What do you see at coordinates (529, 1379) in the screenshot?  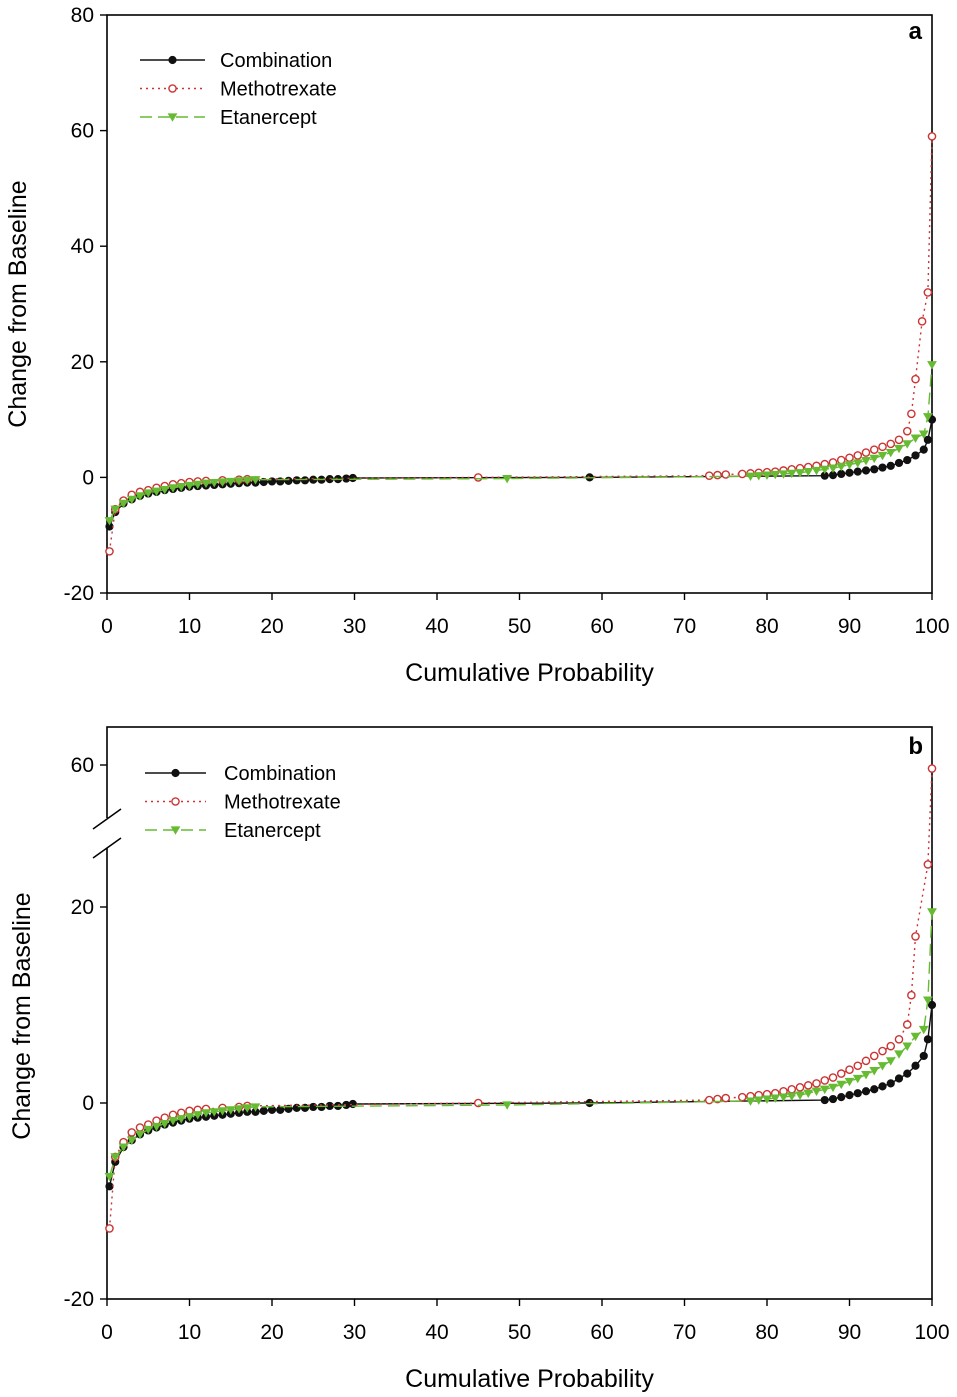 I see `x-axis-title: Cumulative Probability` at bounding box center [529, 1379].